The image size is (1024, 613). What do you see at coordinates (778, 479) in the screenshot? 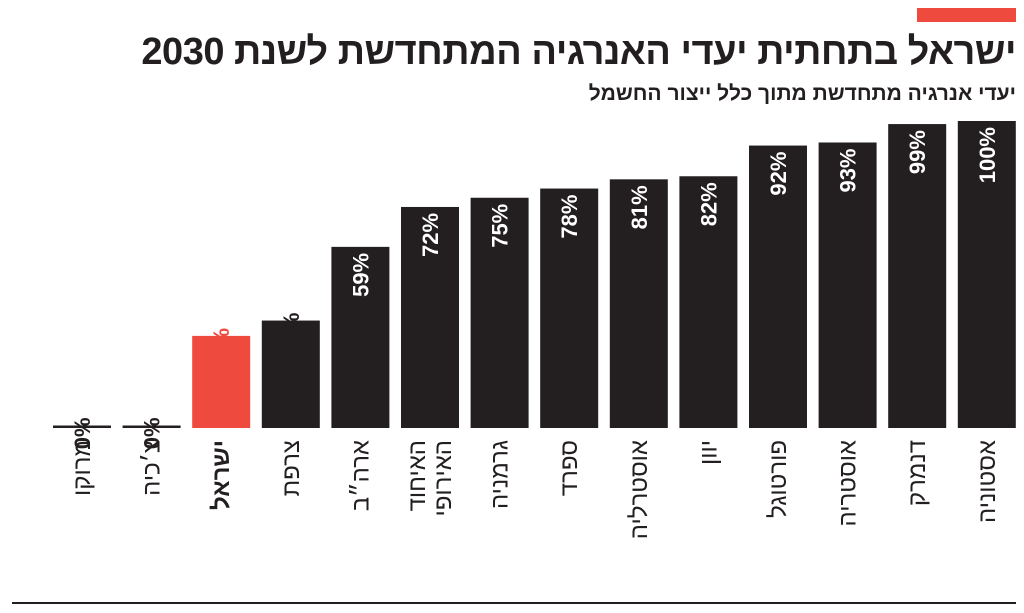
I see `category-label-10: פורטוגל` at bounding box center [778, 479].